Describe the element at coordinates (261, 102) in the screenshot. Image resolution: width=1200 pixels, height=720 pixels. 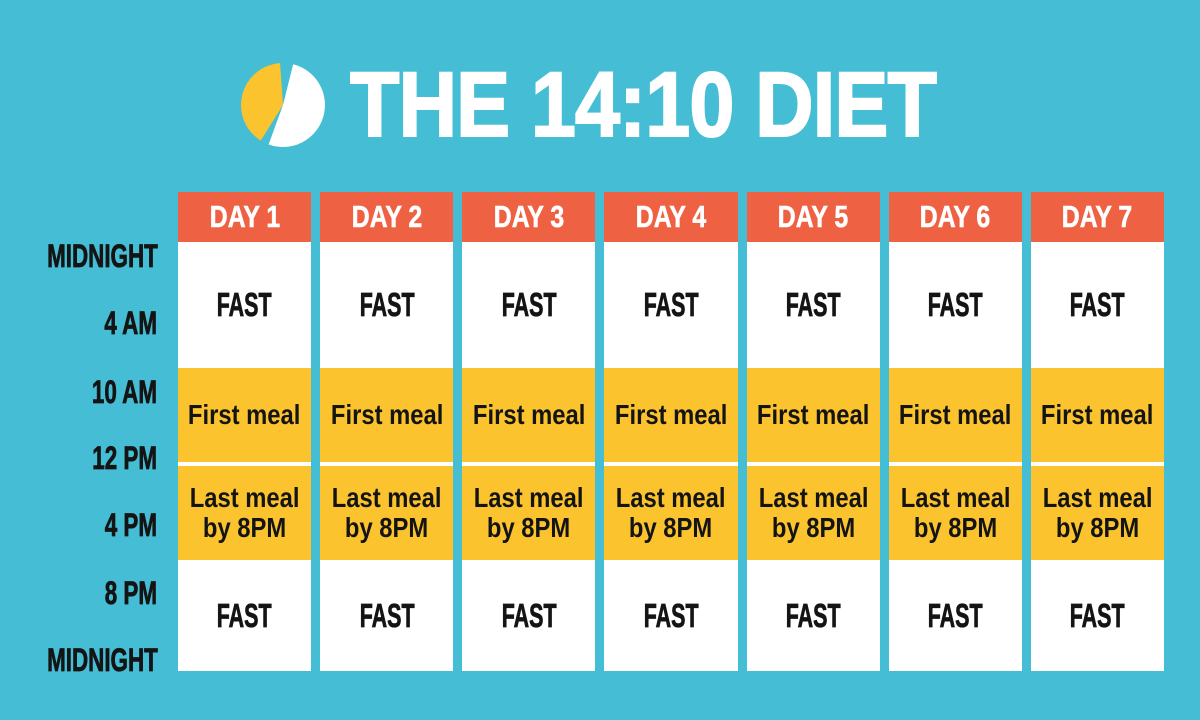
I see `eating-slice` at that location.